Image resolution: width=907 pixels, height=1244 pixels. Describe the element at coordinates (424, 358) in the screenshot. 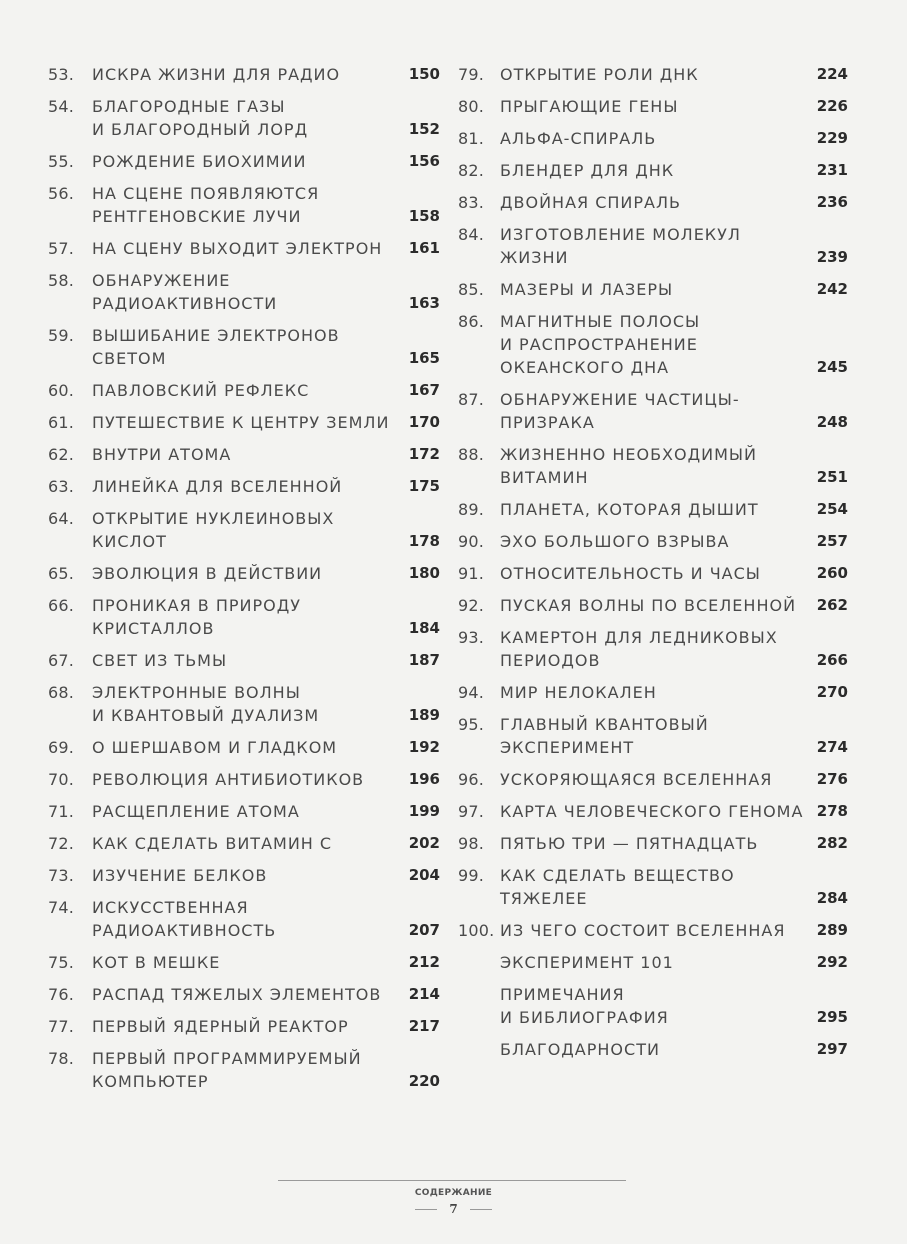

I see `page-ref: 165` at that location.